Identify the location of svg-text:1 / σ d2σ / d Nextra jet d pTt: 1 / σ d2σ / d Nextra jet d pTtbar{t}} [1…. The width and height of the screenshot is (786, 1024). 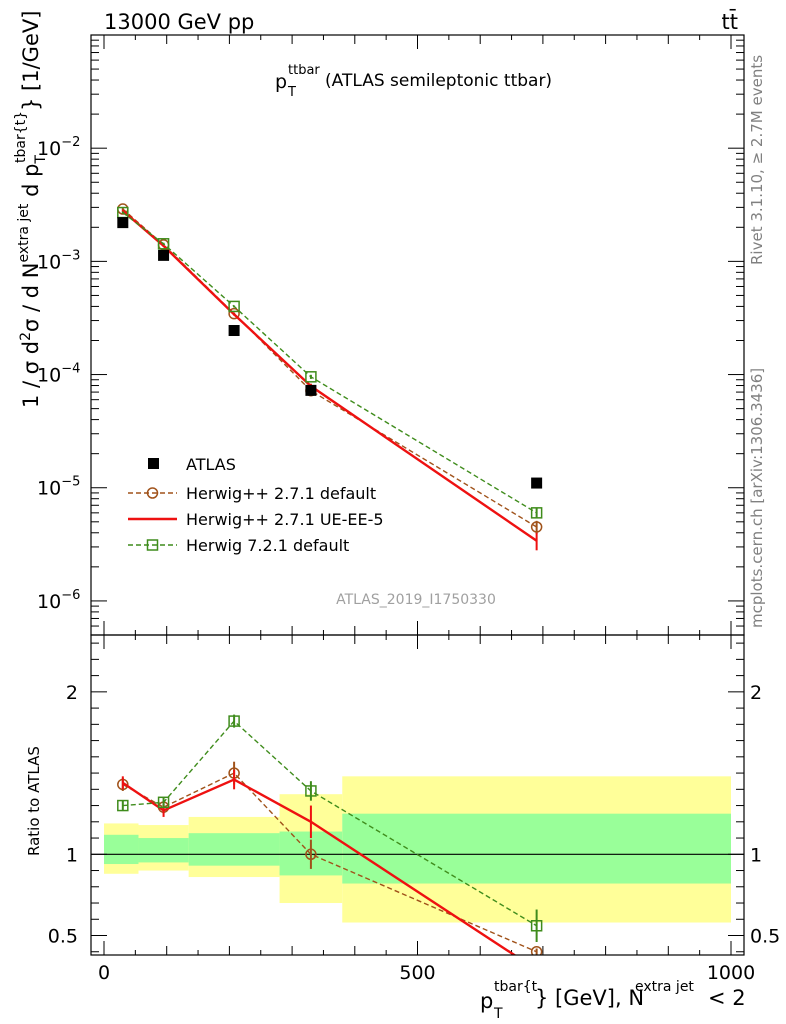
(31, 209).